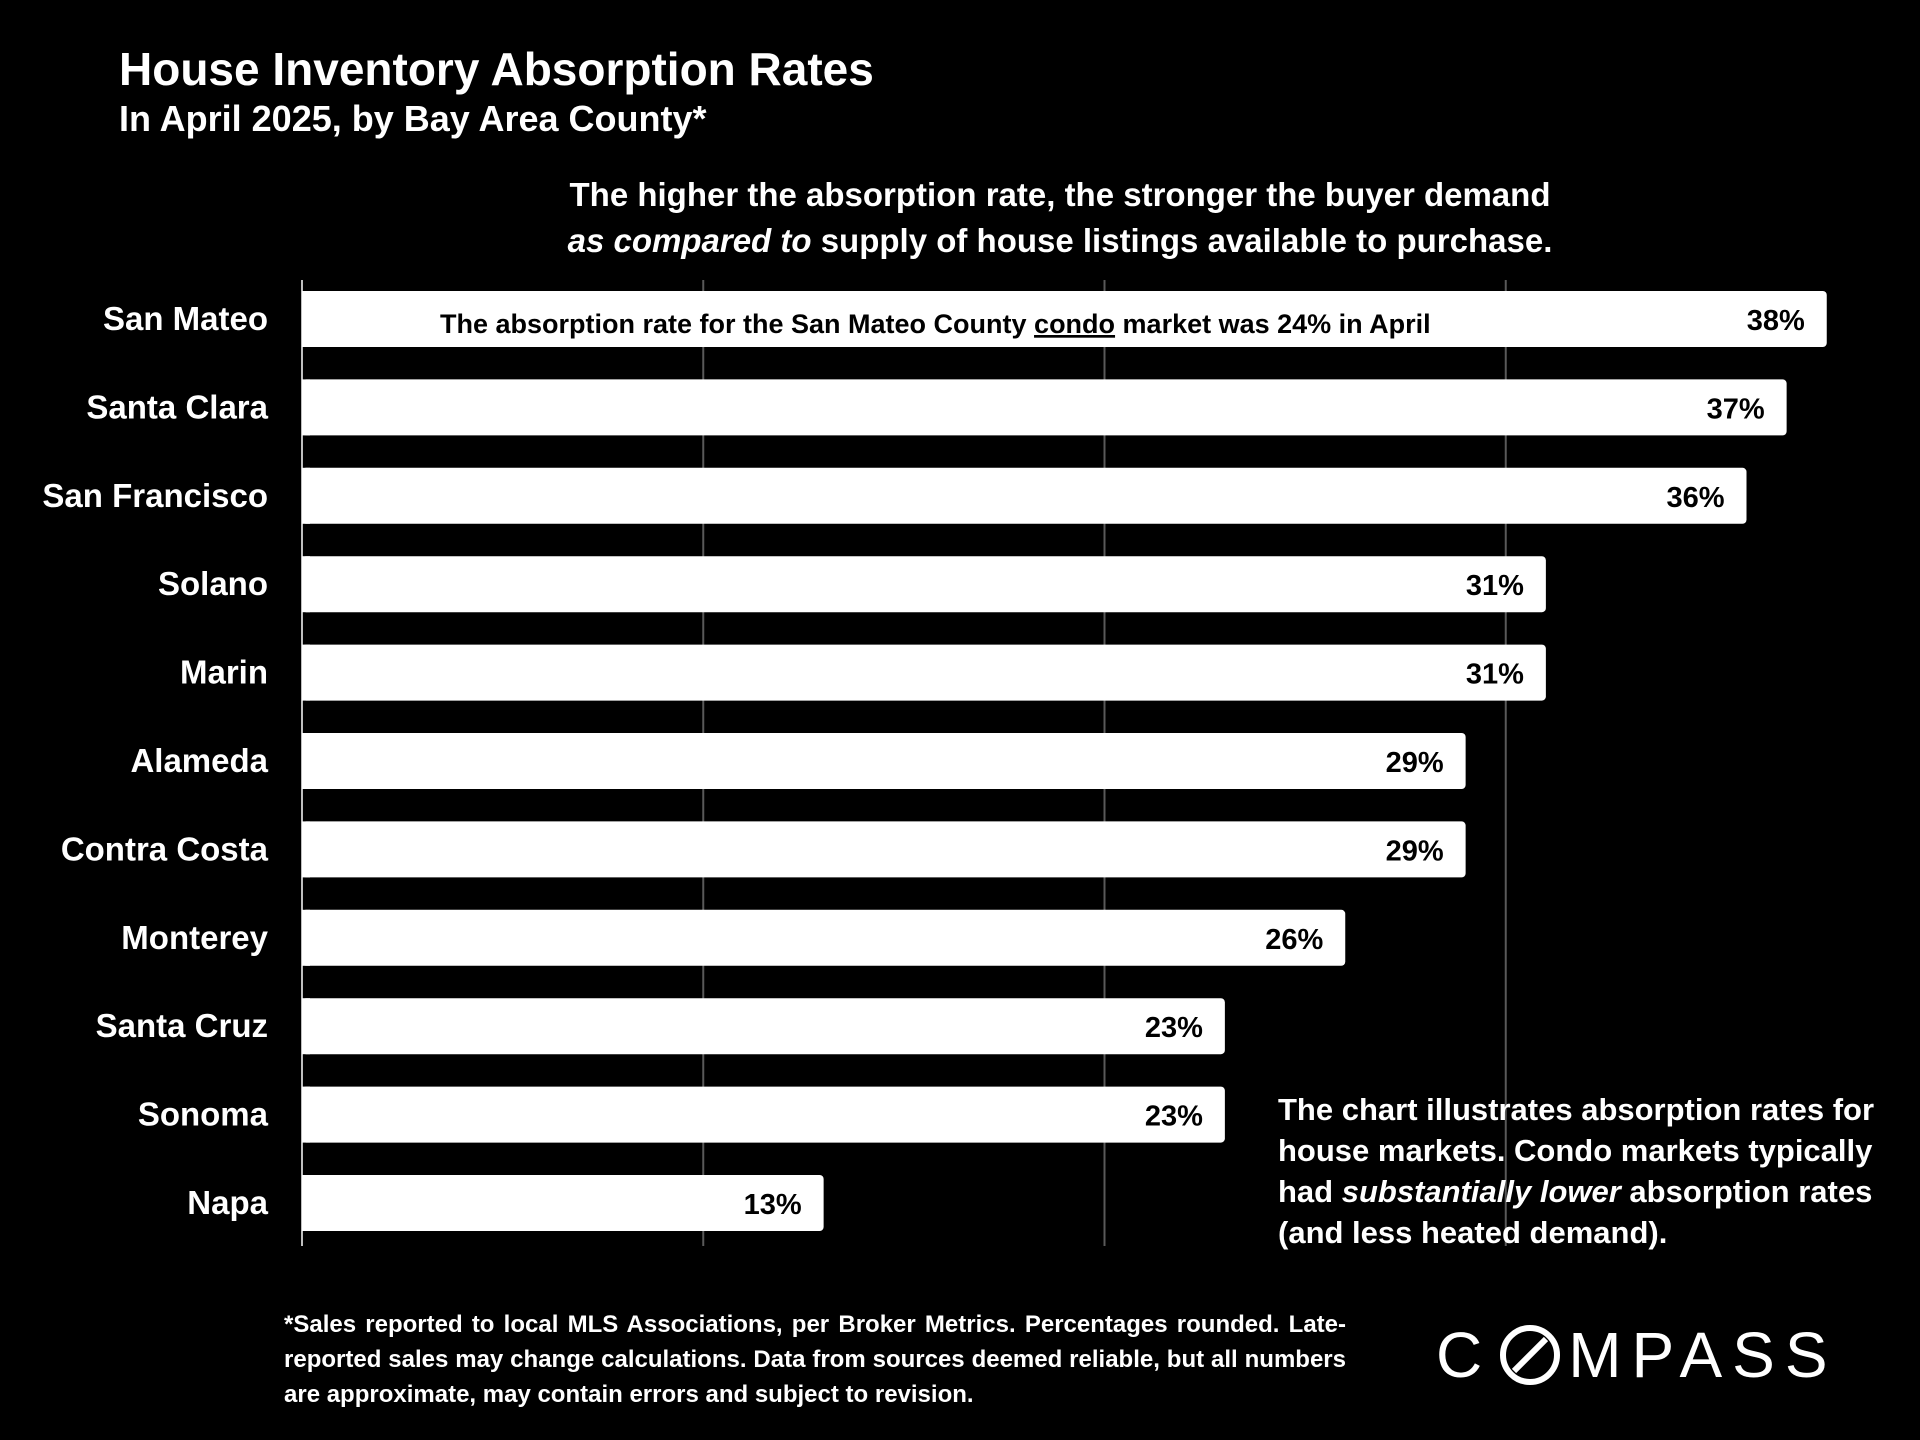  I want to click on logo-text-end: MPASS, so click(1703, 1355).